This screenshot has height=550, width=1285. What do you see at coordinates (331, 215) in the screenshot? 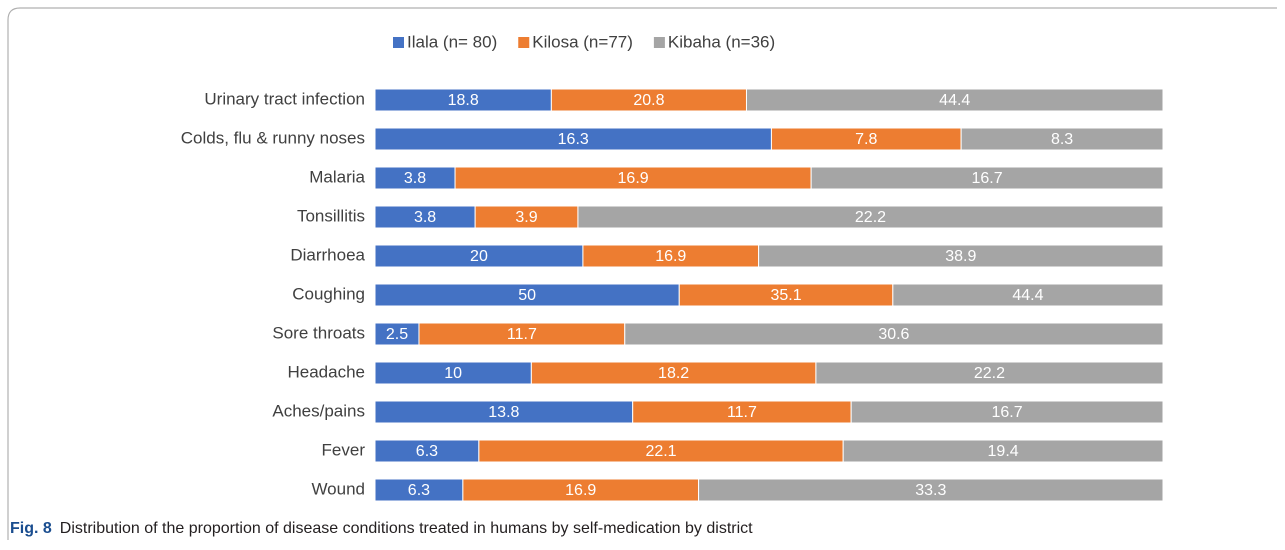
I see `y-tick-label: Tonsillitis` at bounding box center [331, 215].